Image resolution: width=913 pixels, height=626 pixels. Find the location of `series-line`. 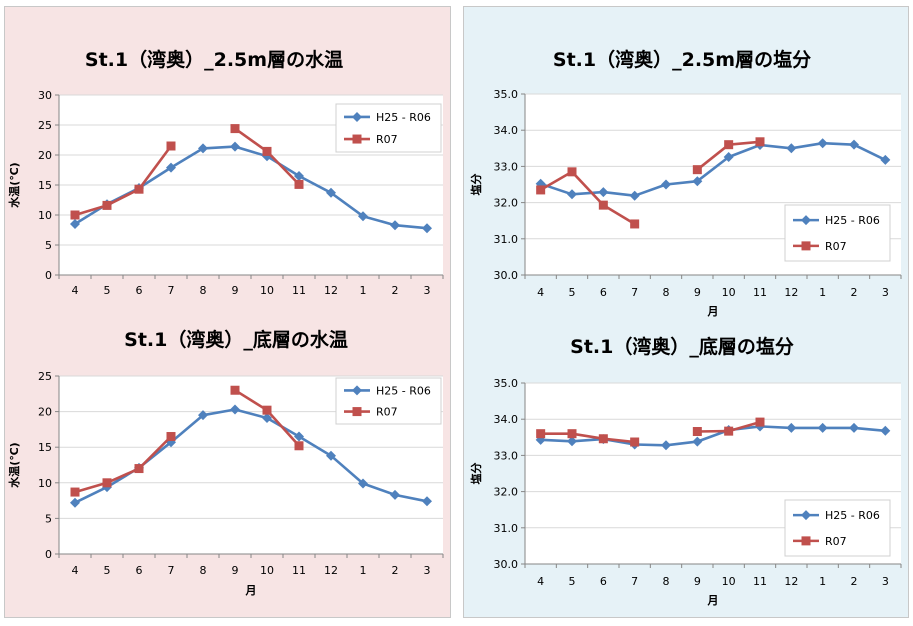

series-line is located at coordinates (713, 436).